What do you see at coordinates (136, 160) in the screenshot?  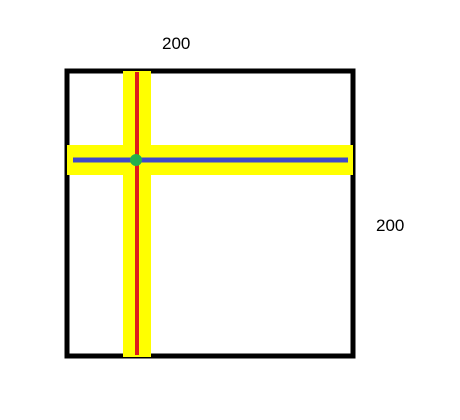 I see `intersection-point` at bounding box center [136, 160].